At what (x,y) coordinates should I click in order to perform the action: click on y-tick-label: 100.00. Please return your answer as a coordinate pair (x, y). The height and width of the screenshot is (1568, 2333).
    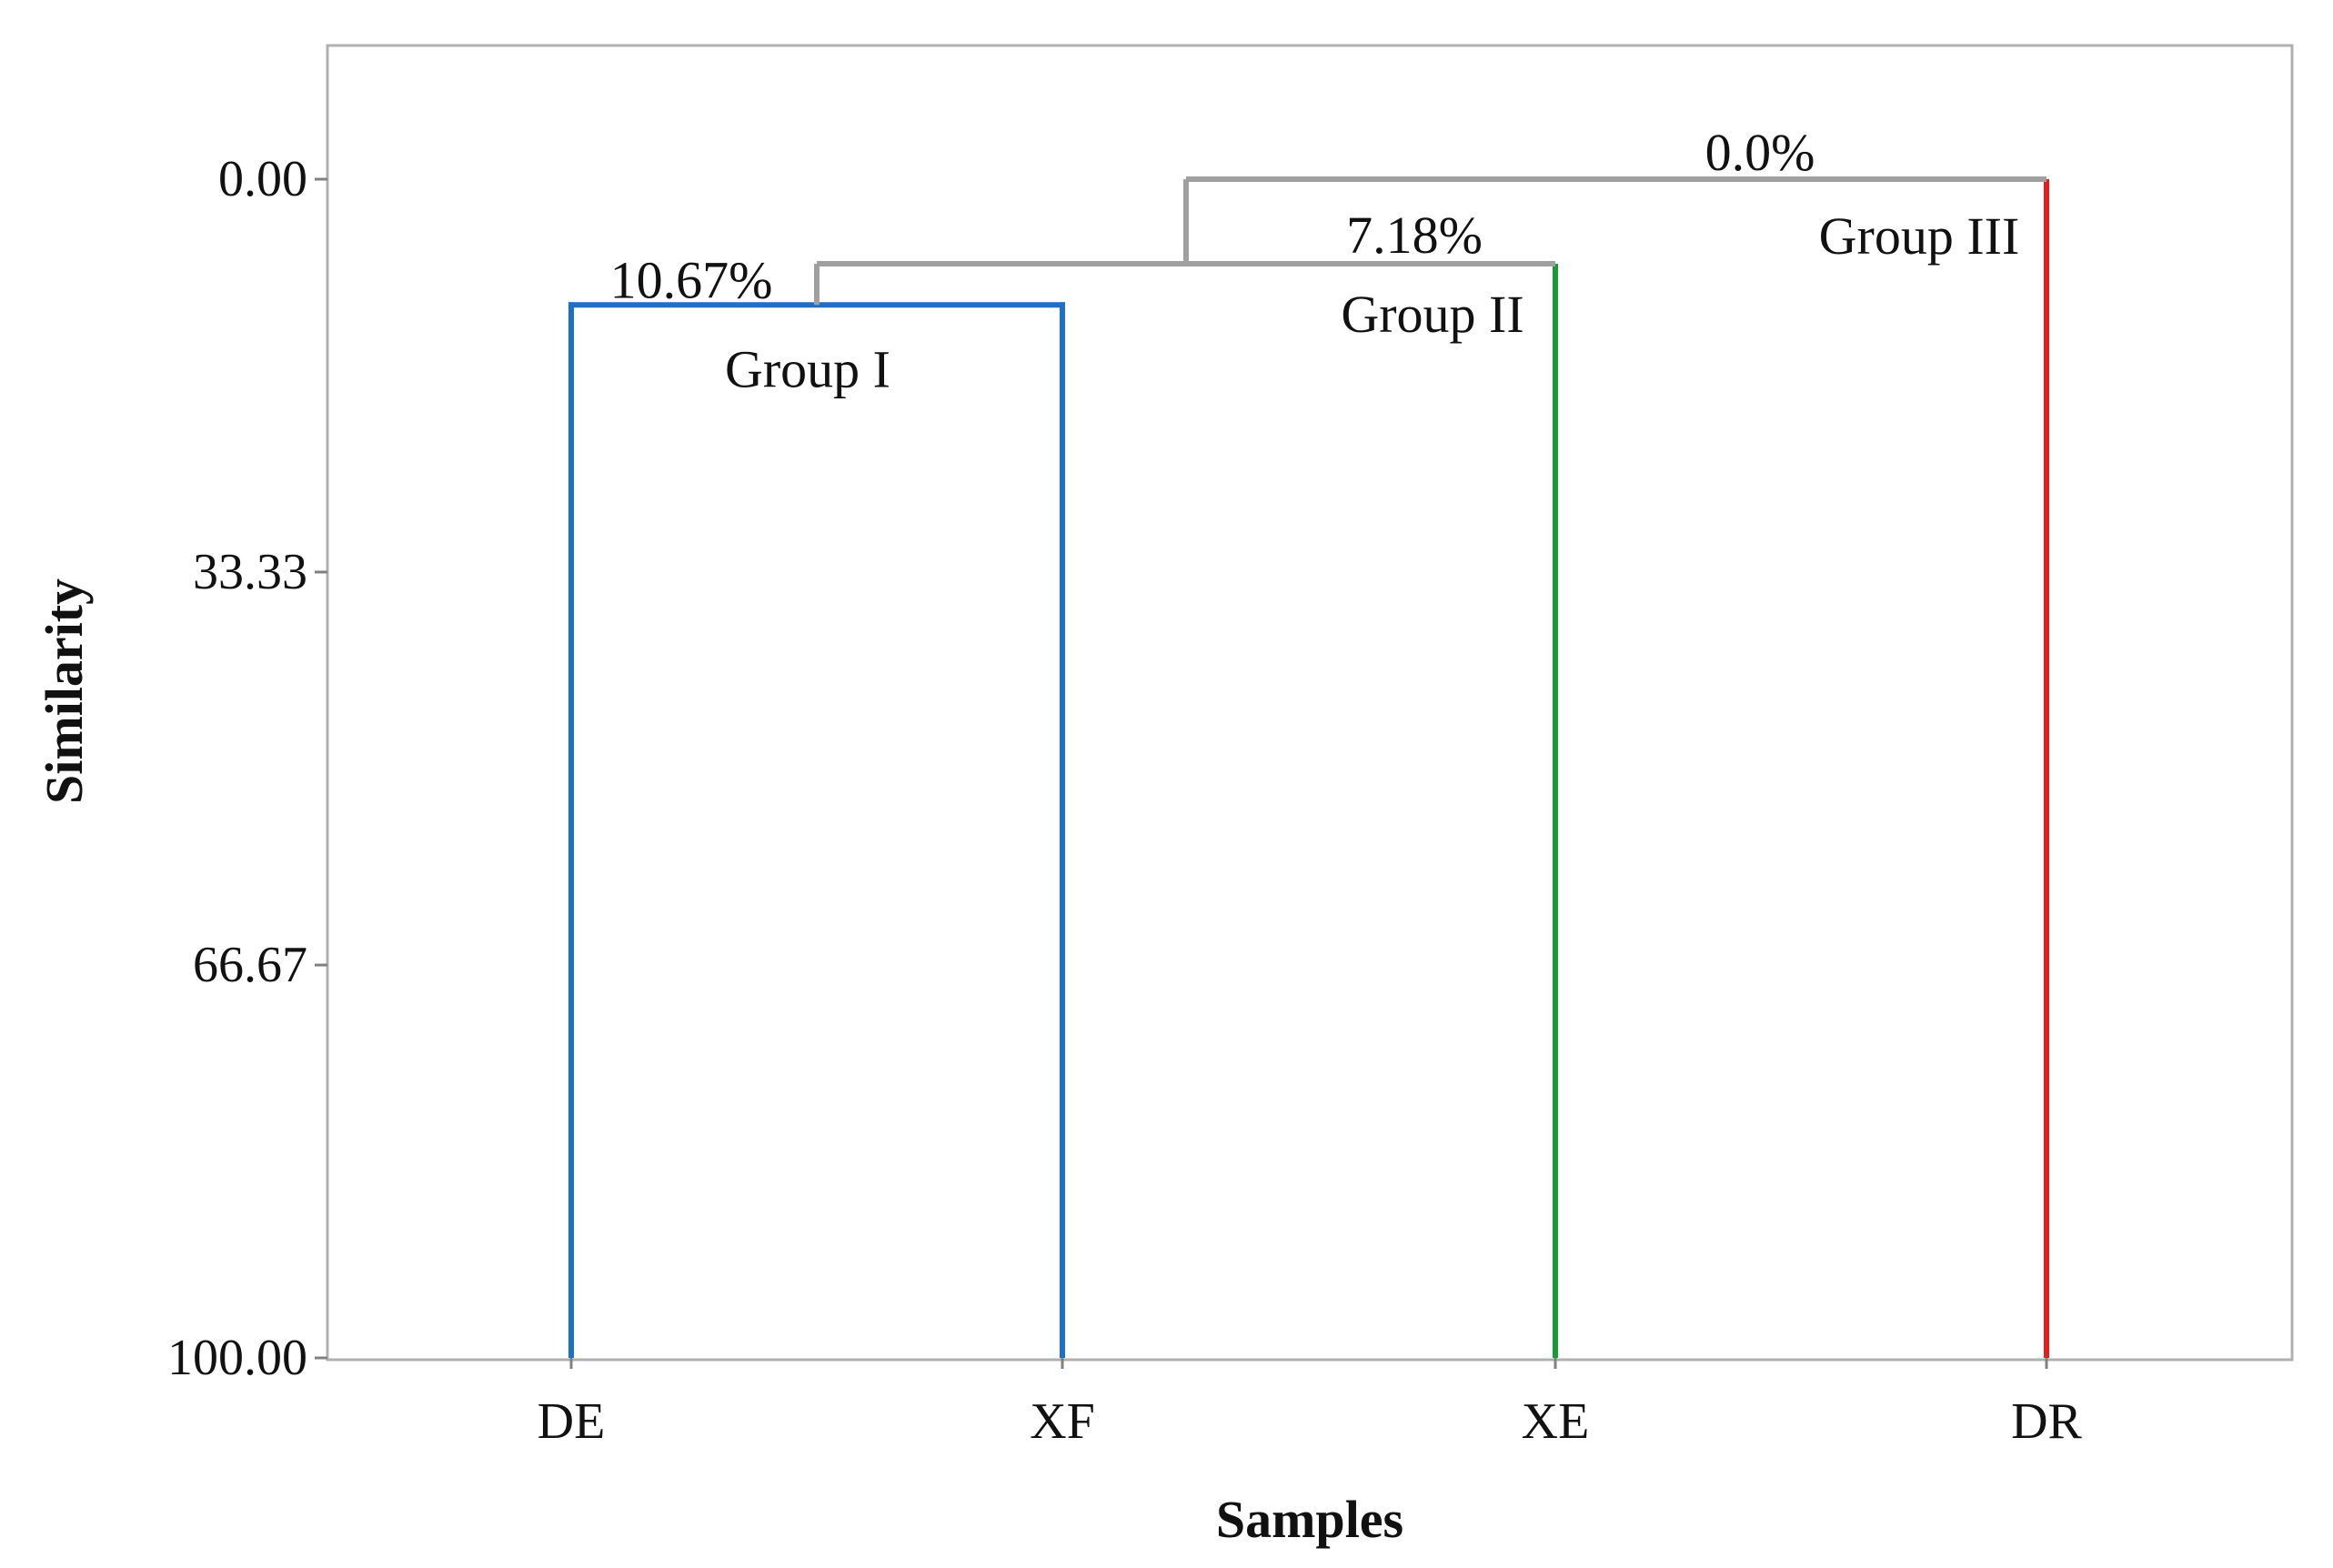
    Looking at the image, I should click on (237, 1358).